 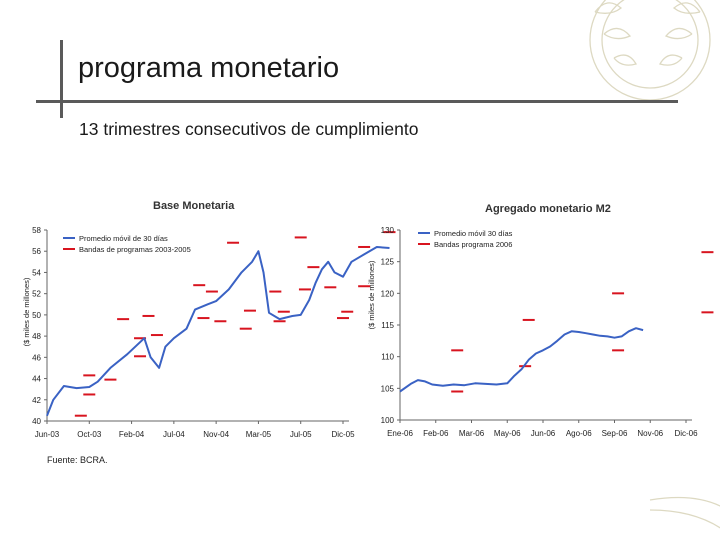 I want to click on chart1-legend-label: Bandas programa 2006, so click(x=473, y=244).